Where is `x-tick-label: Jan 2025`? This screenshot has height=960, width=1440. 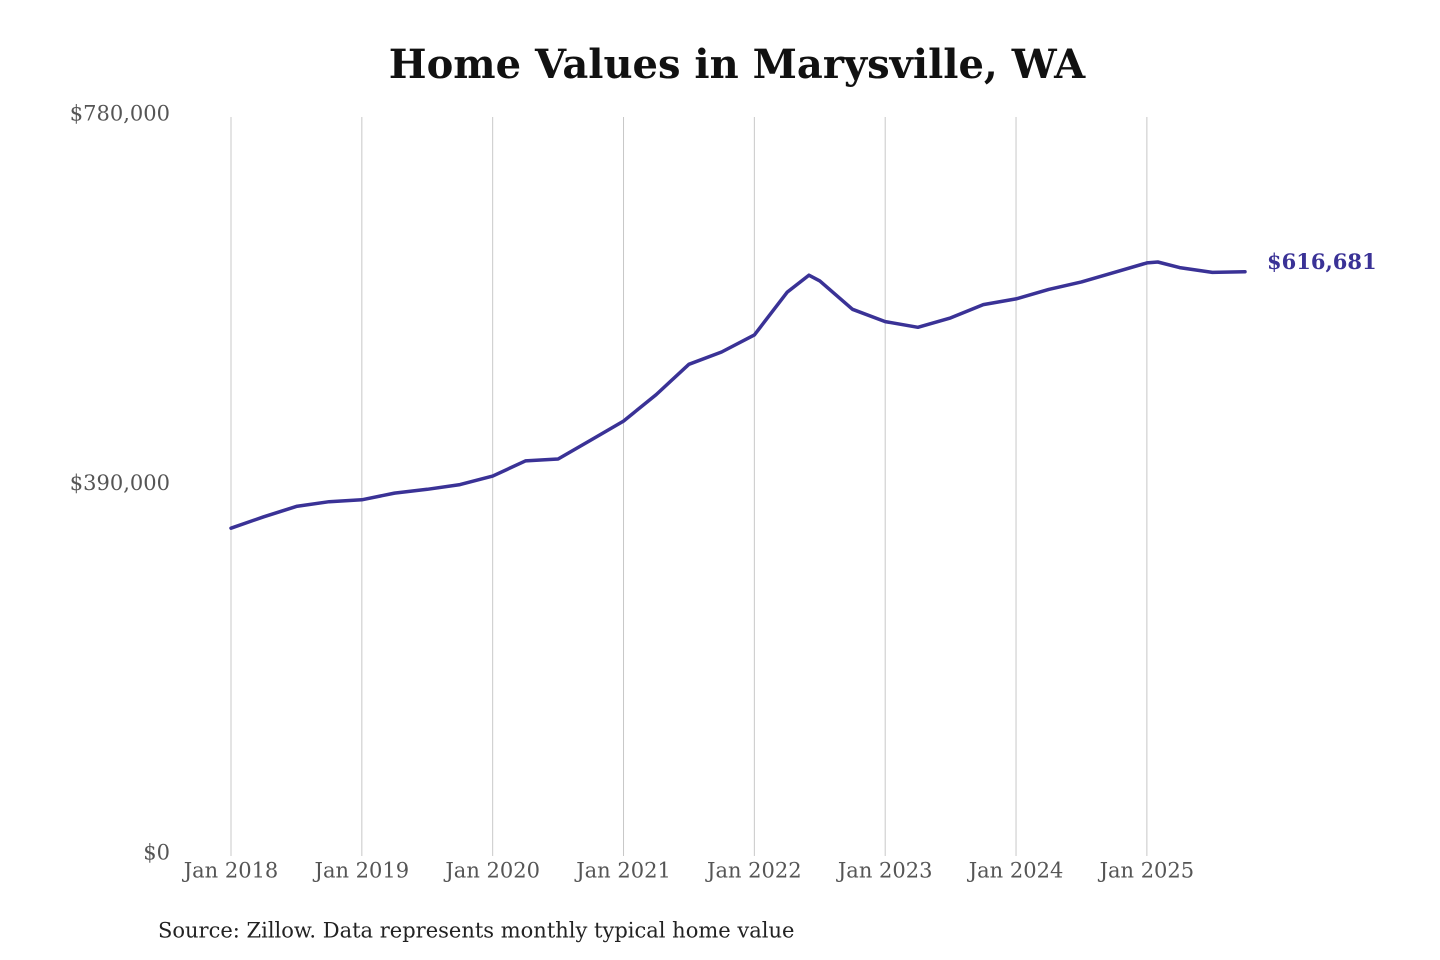
x-tick-label: Jan 2025 is located at coordinates (1146, 871).